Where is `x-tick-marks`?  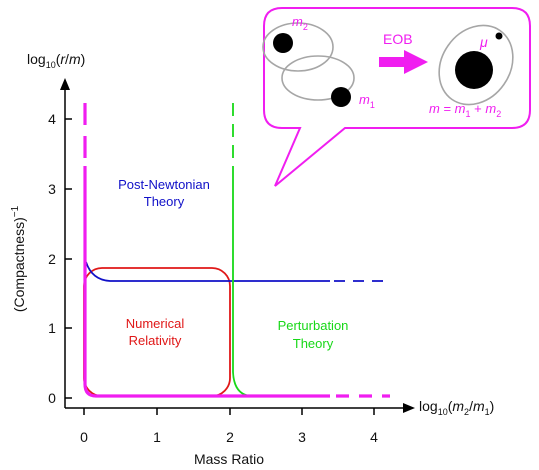 x-tick-marks is located at coordinates (229, 411).